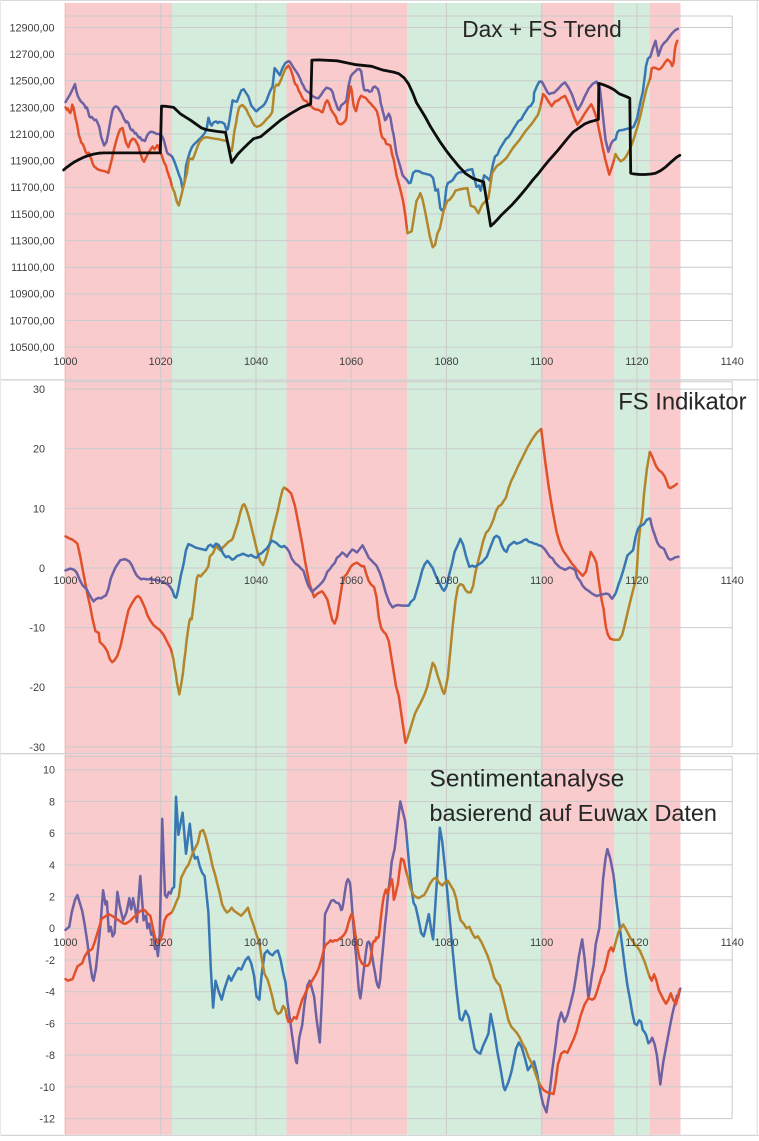 This screenshot has width=759, height=1141. What do you see at coordinates (31, 108) in the screenshot?
I see `svg-text: 12300,00` at bounding box center [31, 108].